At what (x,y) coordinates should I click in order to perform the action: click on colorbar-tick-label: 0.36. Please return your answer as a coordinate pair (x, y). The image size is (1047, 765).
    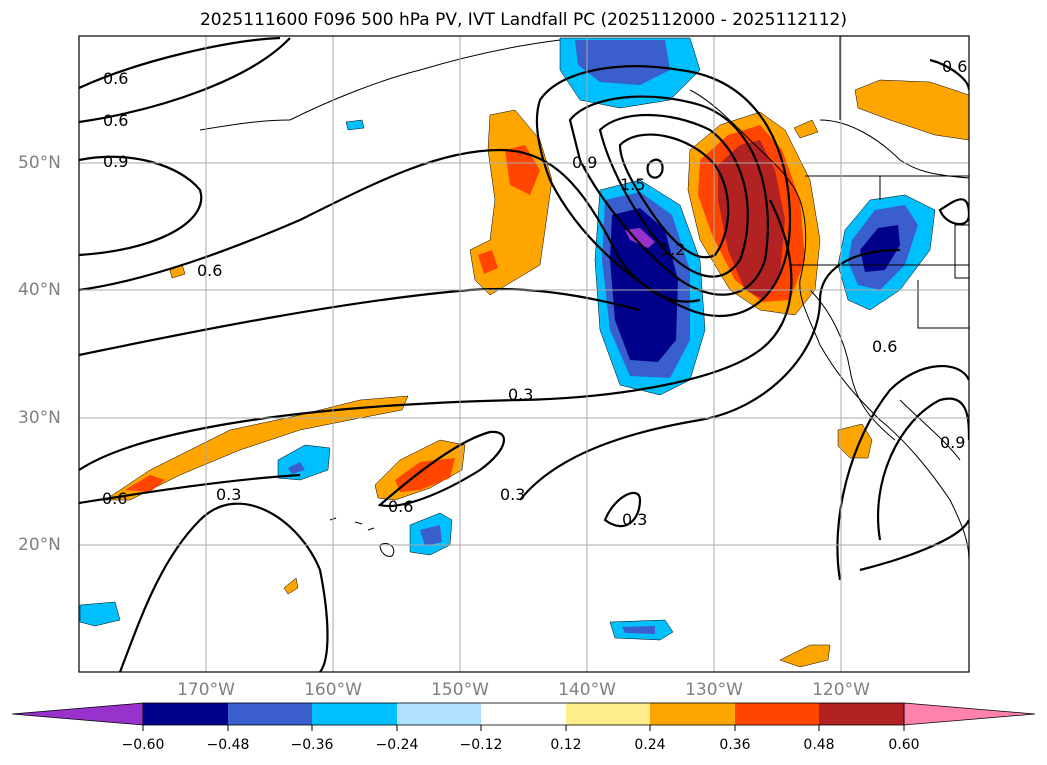
    Looking at the image, I should click on (735, 745).